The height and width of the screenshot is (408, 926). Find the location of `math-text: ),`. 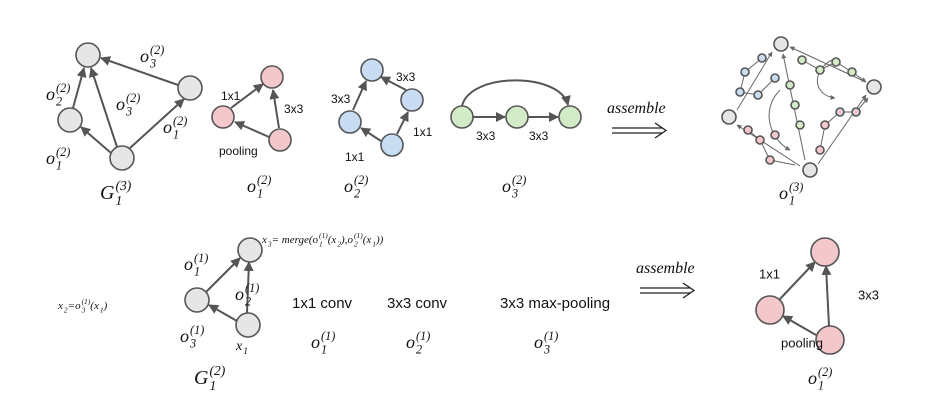

math-text: ), is located at coordinates (344, 240).